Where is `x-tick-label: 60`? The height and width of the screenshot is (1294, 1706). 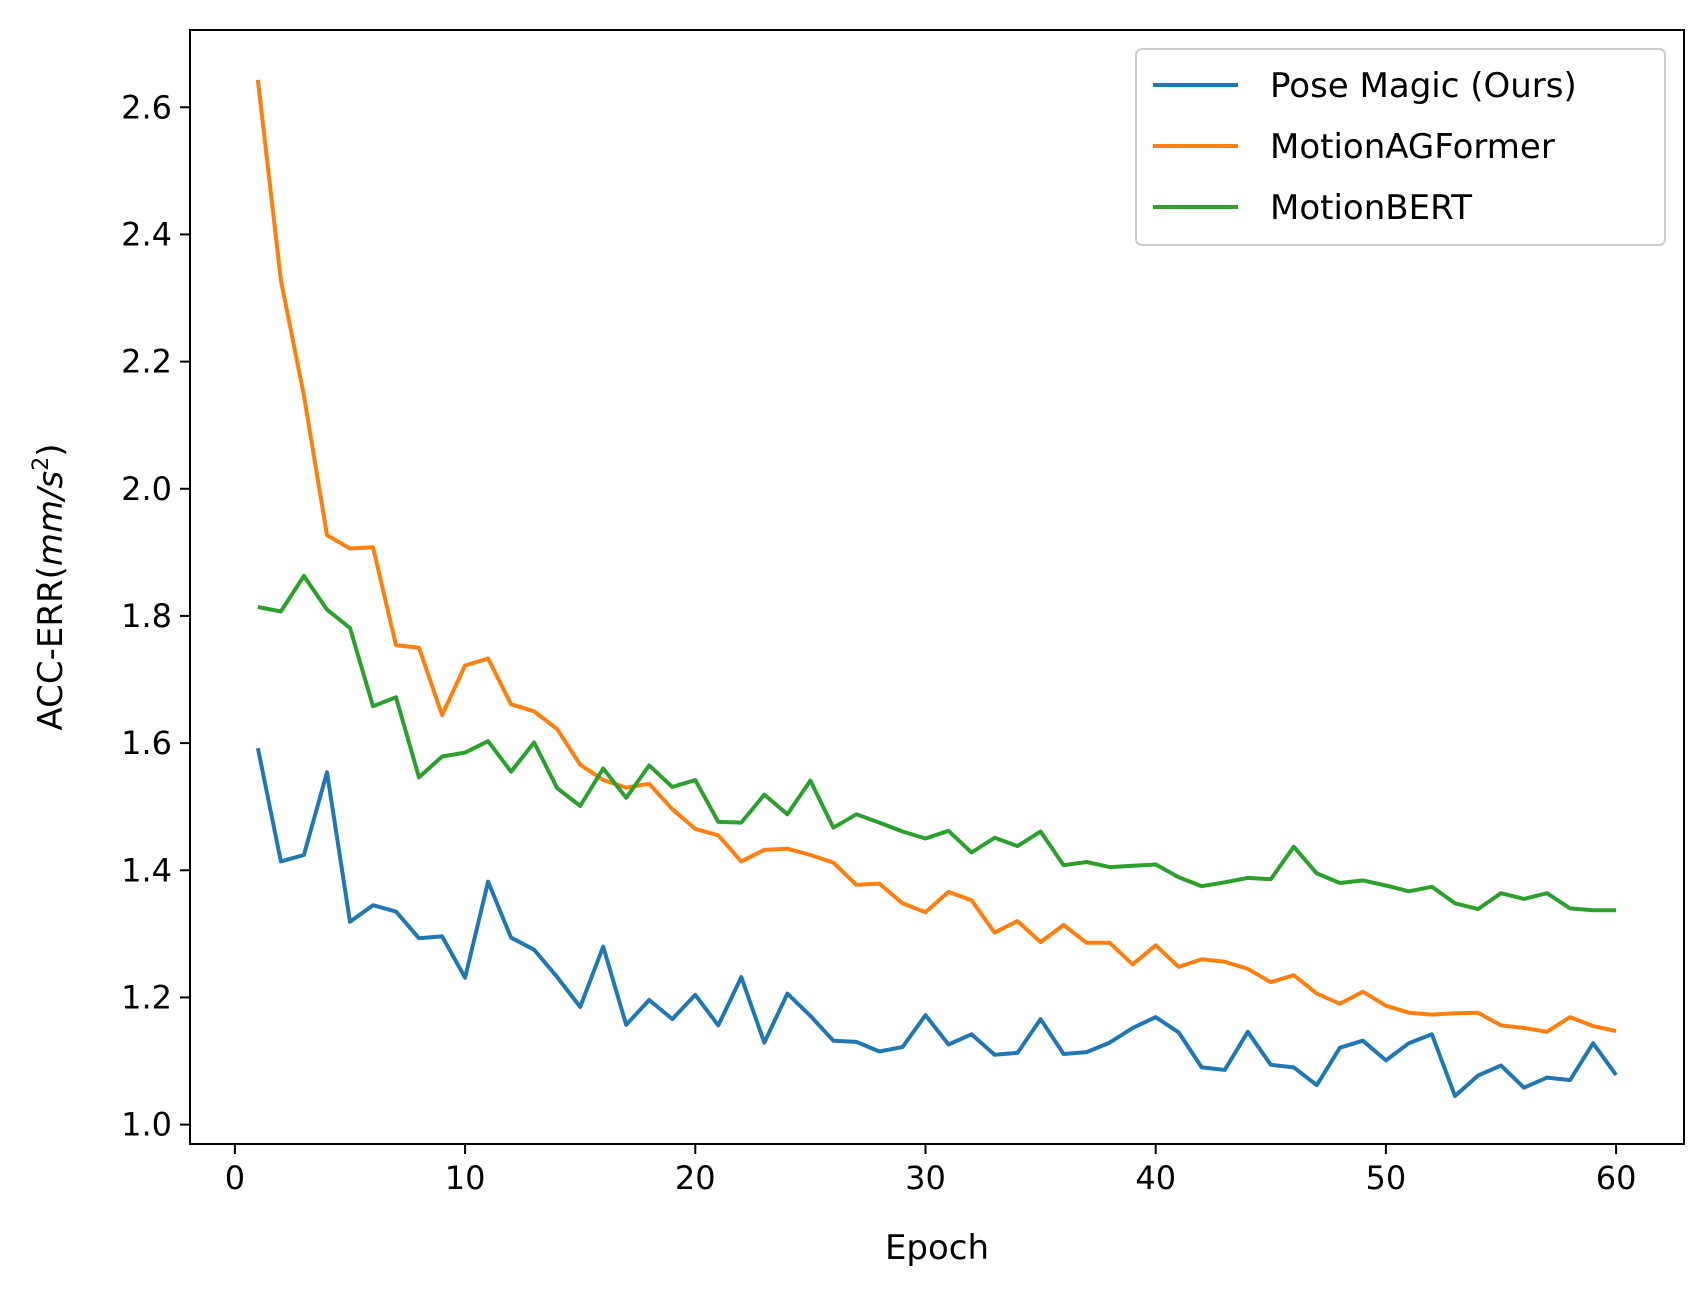 x-tick-label: 60 is located at coordinates (1616, 1178).